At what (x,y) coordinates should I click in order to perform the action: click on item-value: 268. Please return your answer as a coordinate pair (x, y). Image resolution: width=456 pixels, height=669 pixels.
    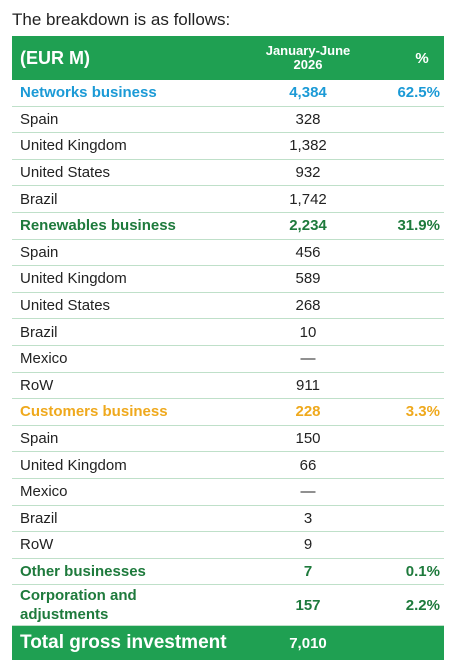
    Looking at the image, I should click on (308, 306).